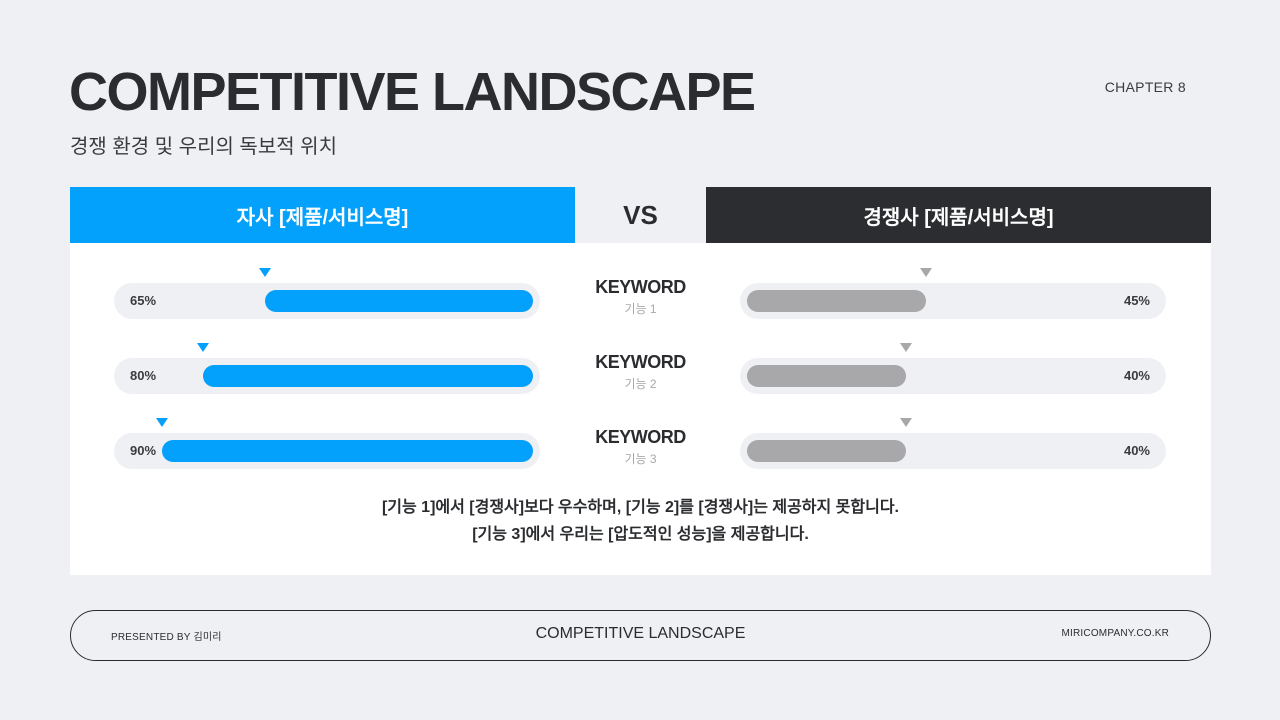 This screenshot has width=1280, height=720. I want to click on comparison-row: 80% KEYWORD 기능 2 40%, so click(640, 373).